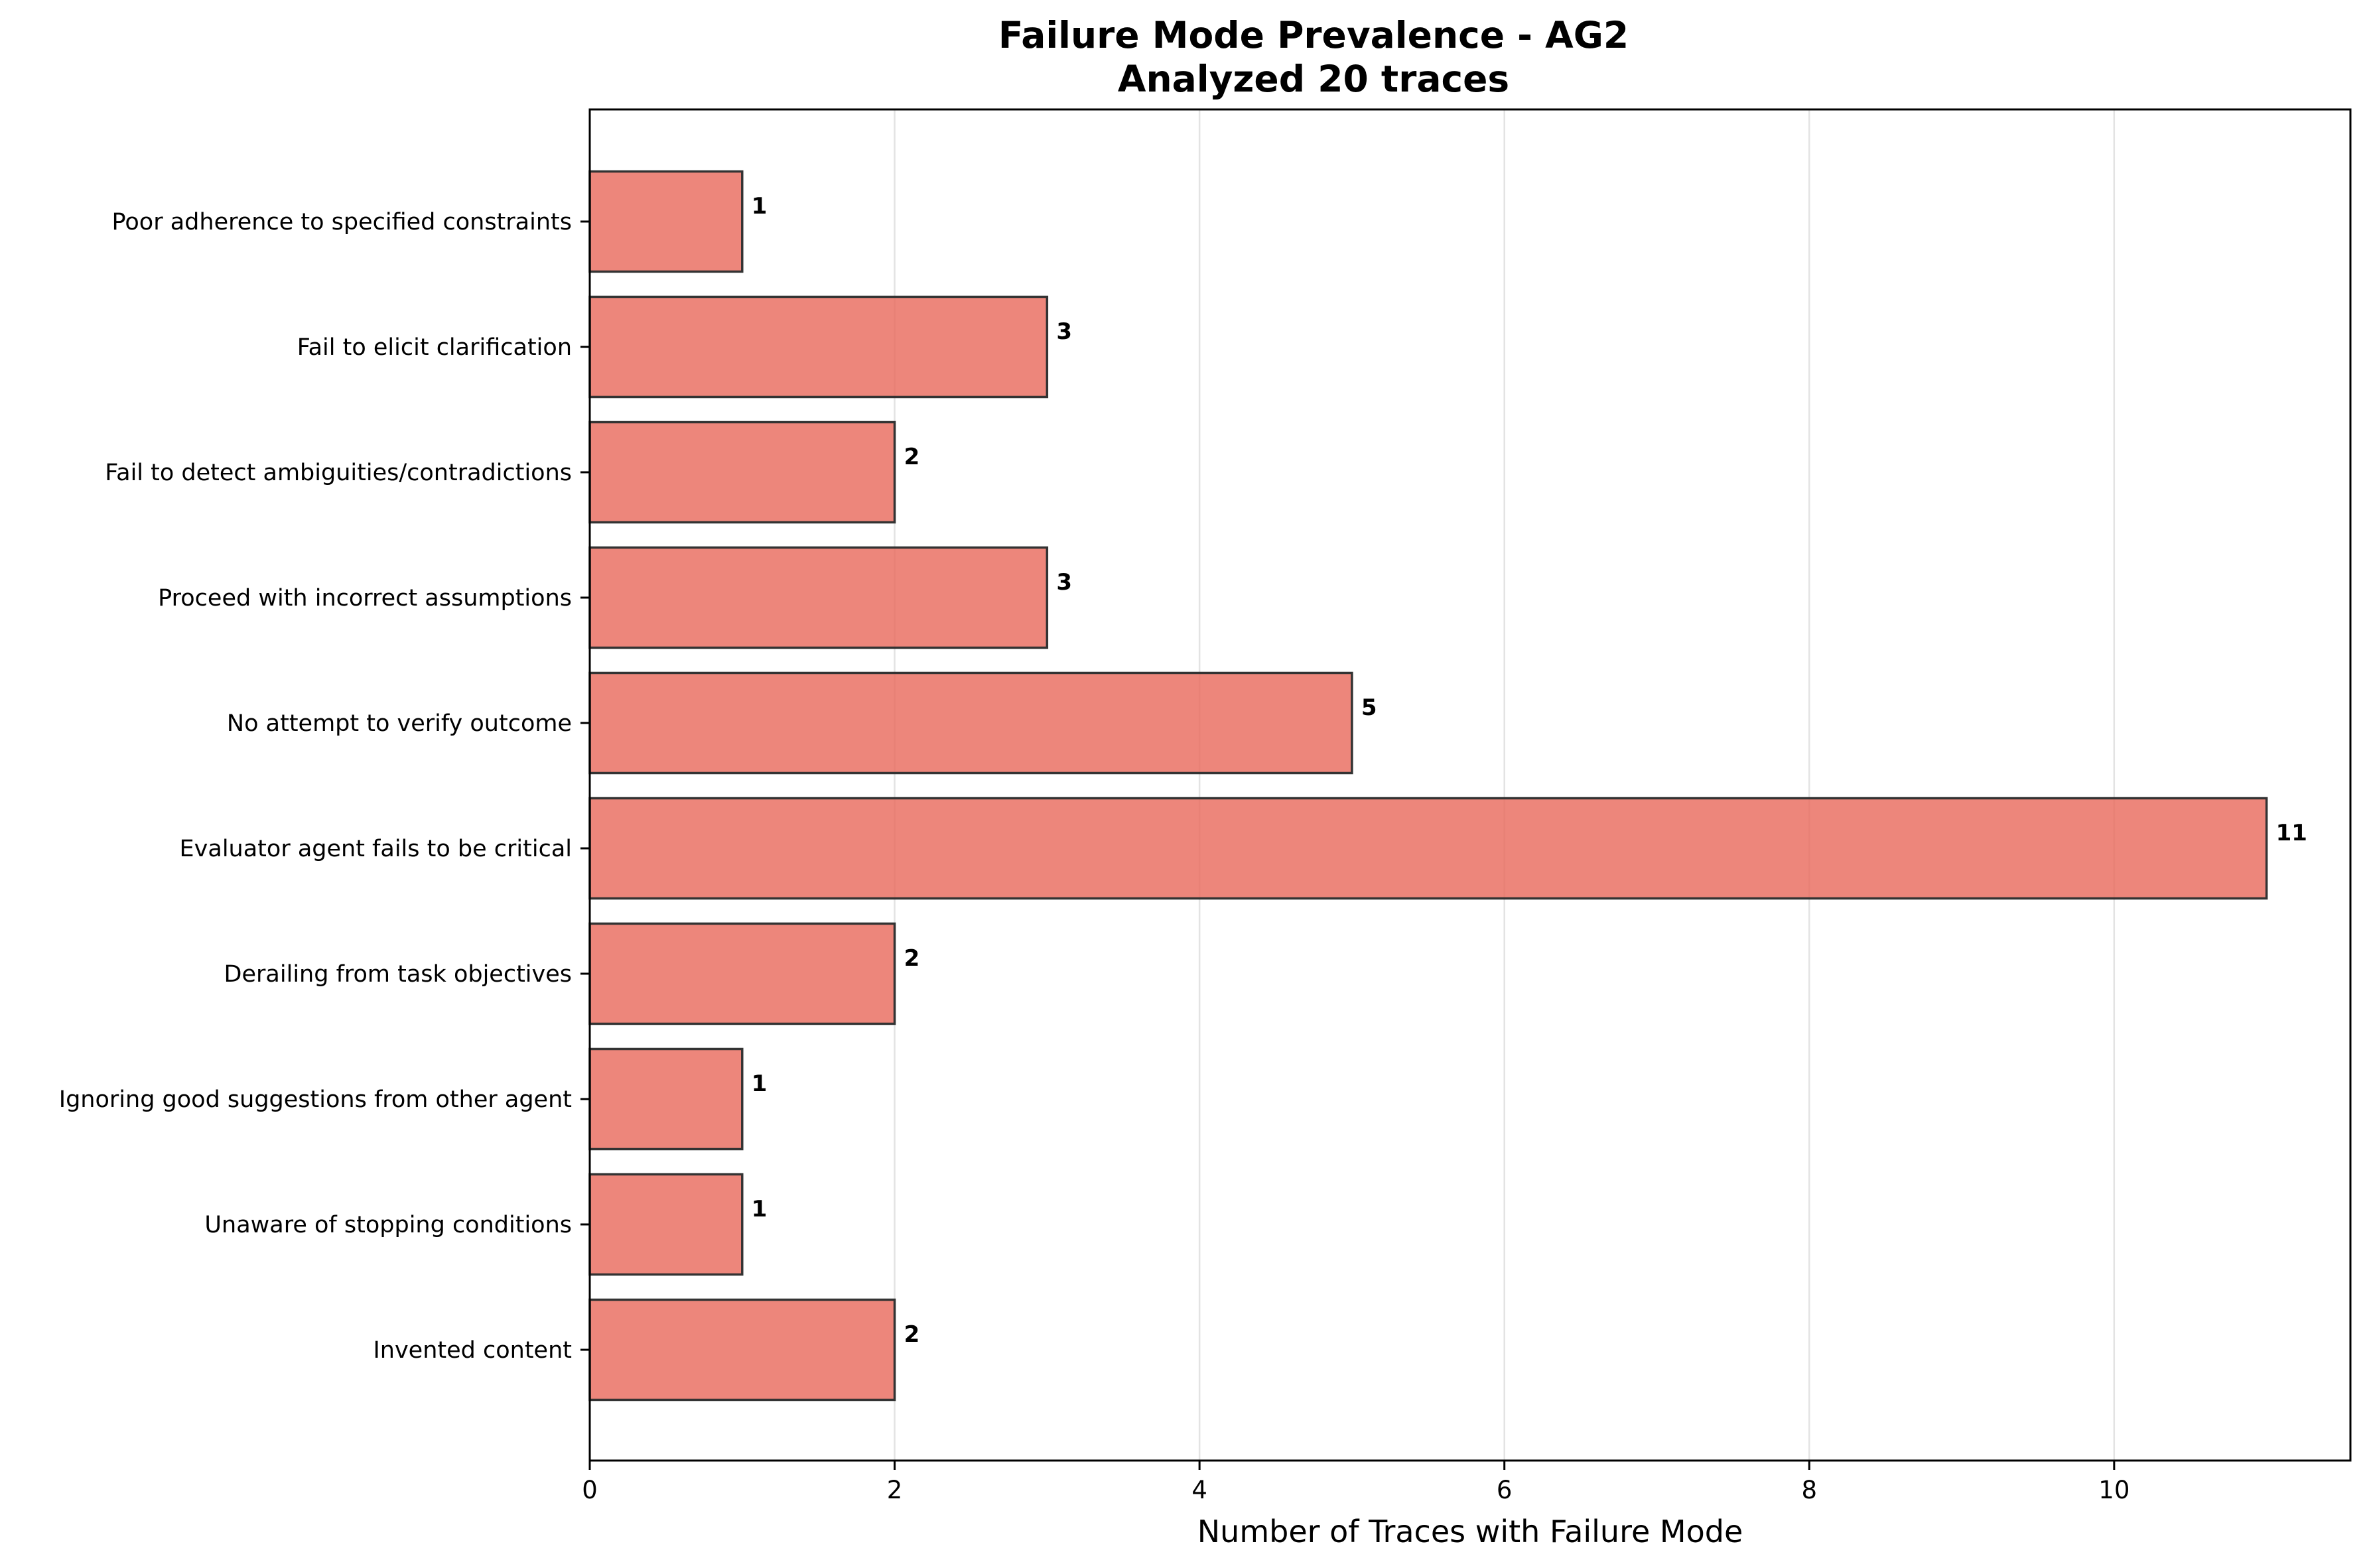  What do you see at coordinates (895, 1490) in the screenshot?
I see `x-tick-label: 2` at bounding box center [895, 1490].